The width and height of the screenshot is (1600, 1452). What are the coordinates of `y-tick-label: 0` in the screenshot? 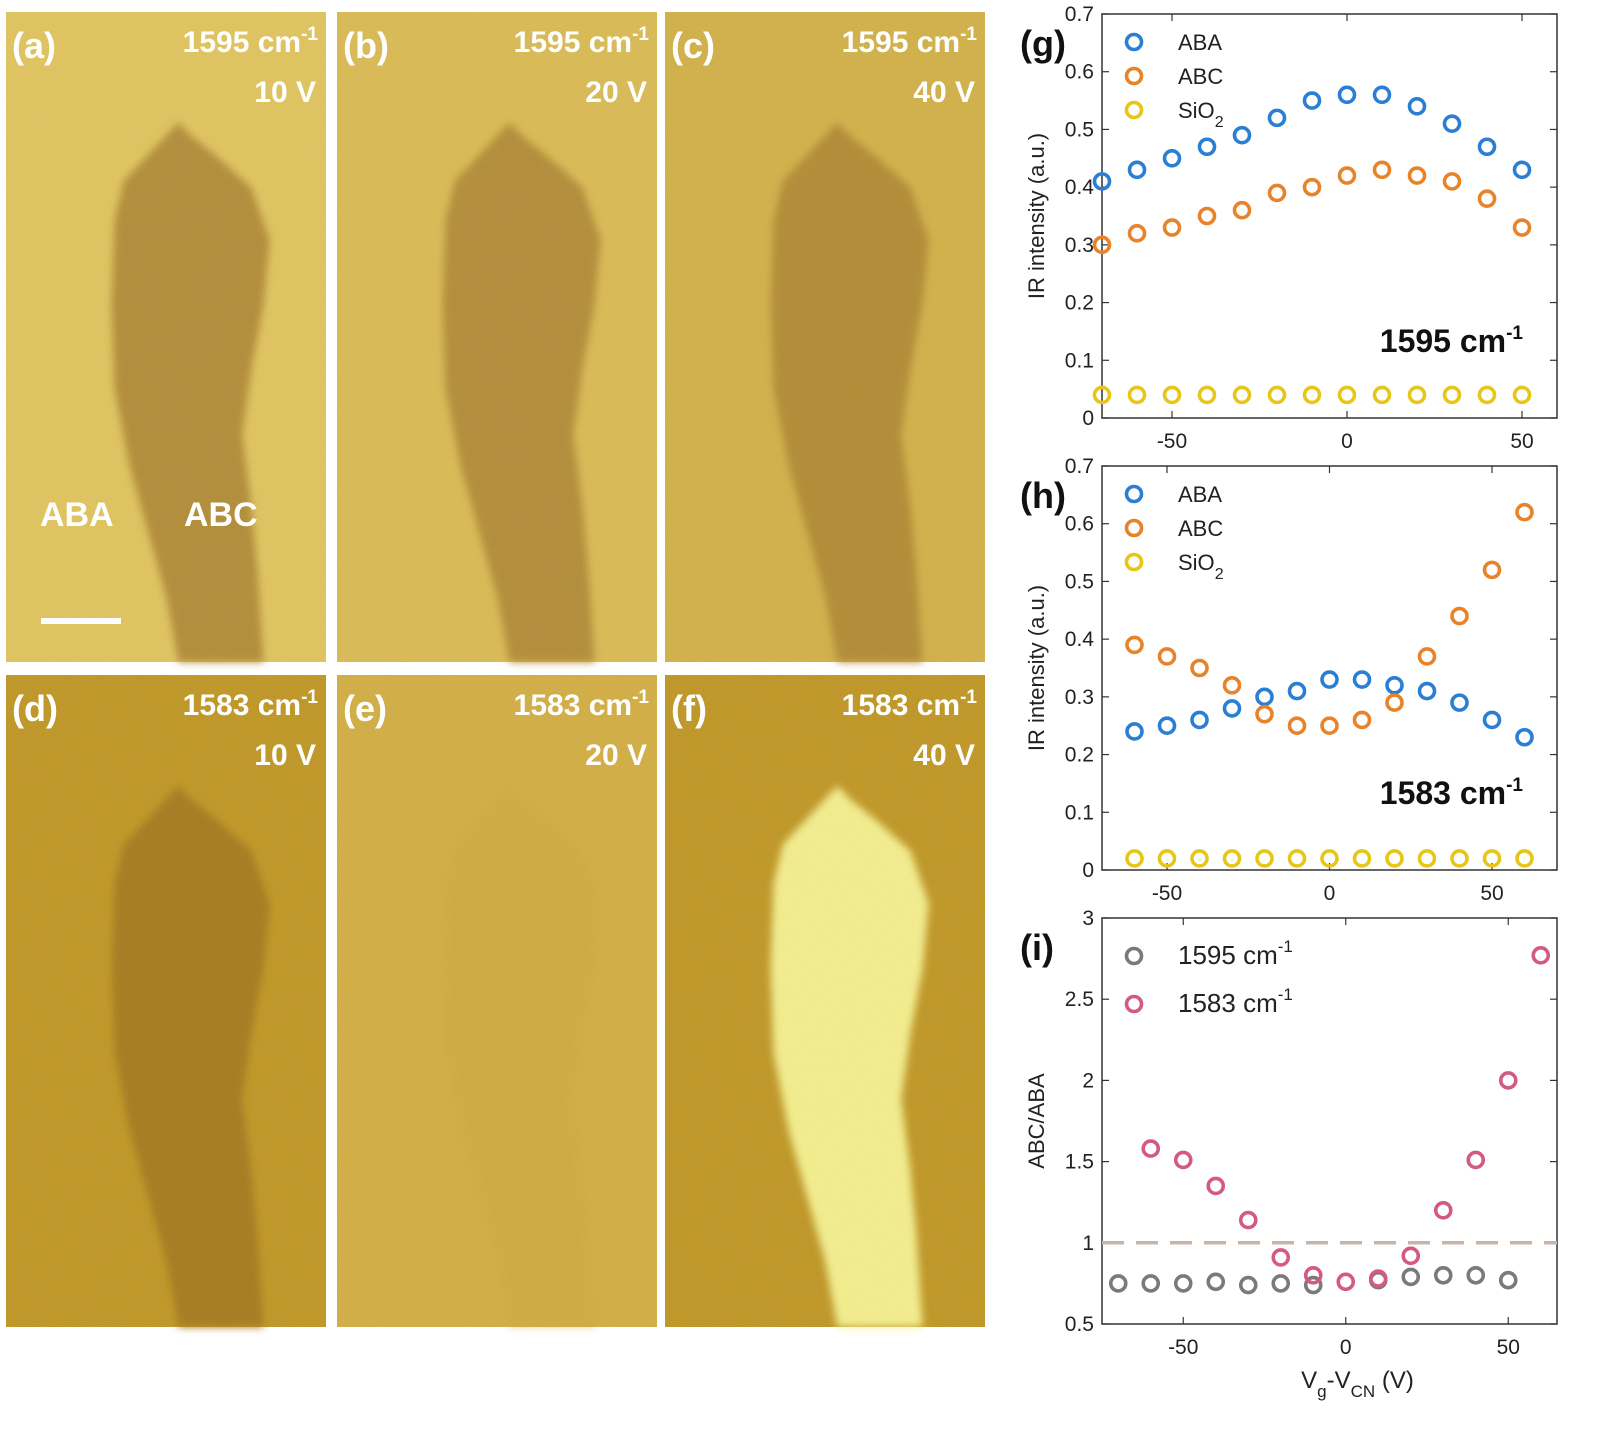 It's located at (1088, 418).